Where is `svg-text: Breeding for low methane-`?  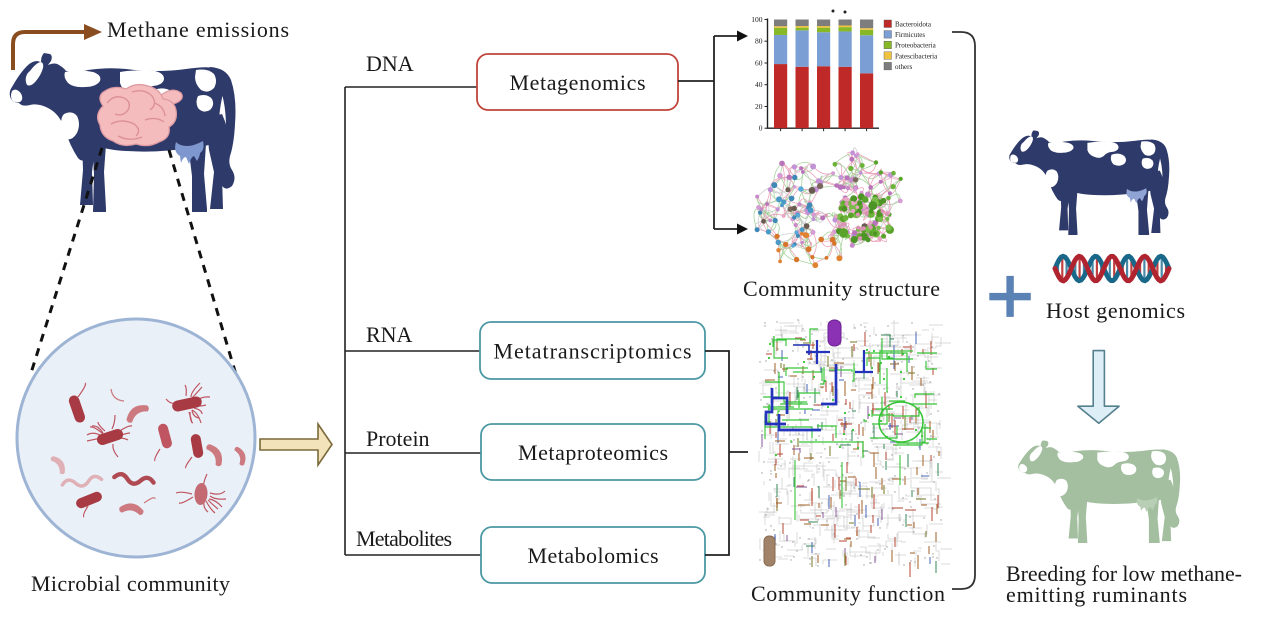 svg-text: Breeding for low methane- is located at coordinates (1124, 573).